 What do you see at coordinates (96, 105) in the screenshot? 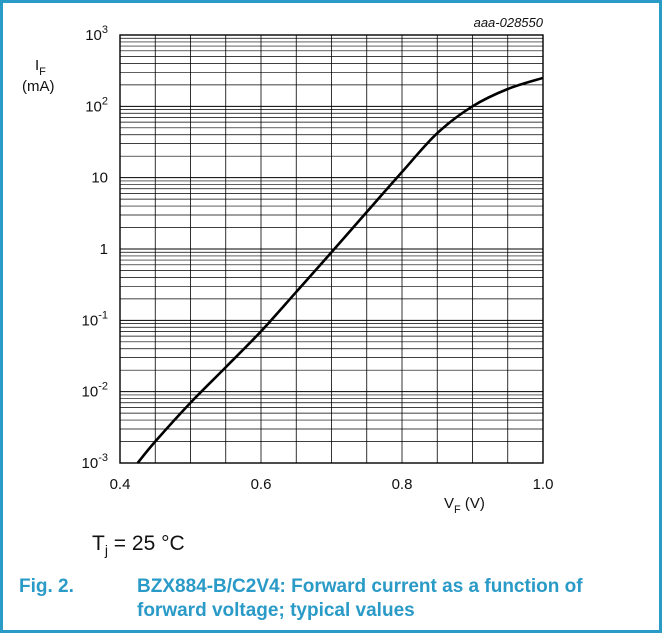
I see `y-tick-label: 10²` at bounding box center [96, 105].